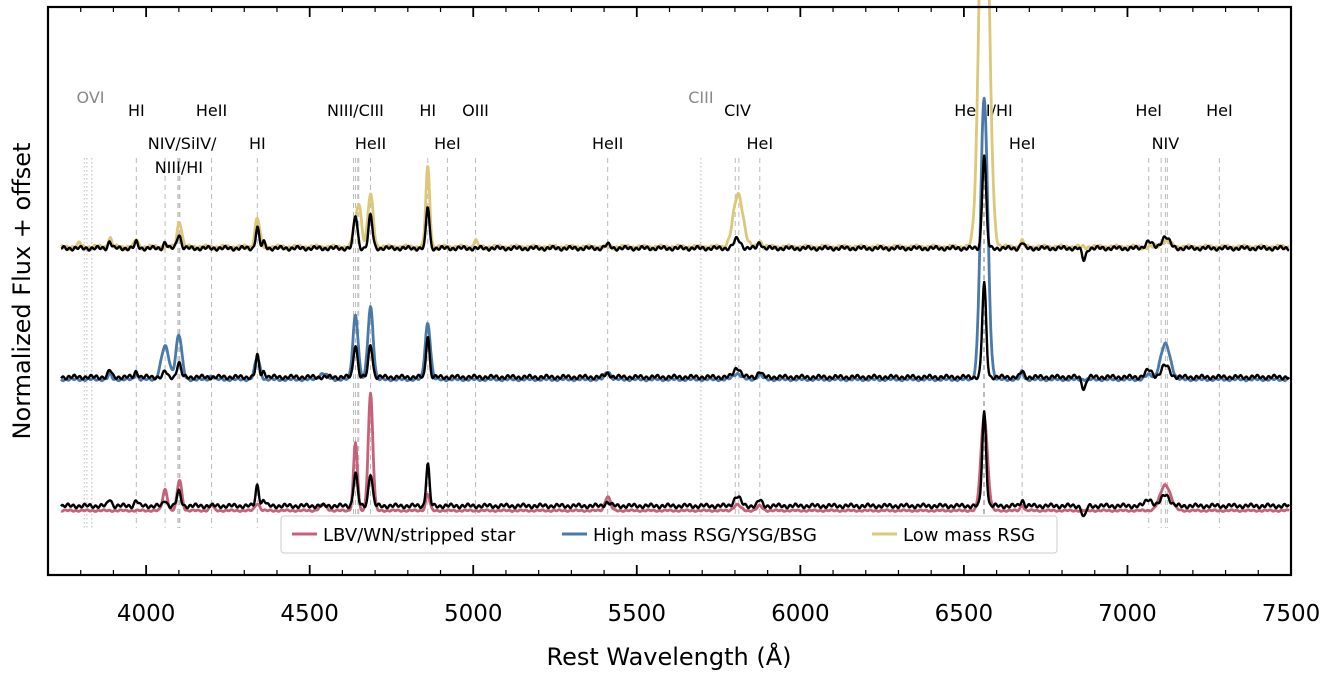 Image resolution: width=1336 pixels, height=673 pixels. I want to click on line-label: CIV, so click(737, 110).